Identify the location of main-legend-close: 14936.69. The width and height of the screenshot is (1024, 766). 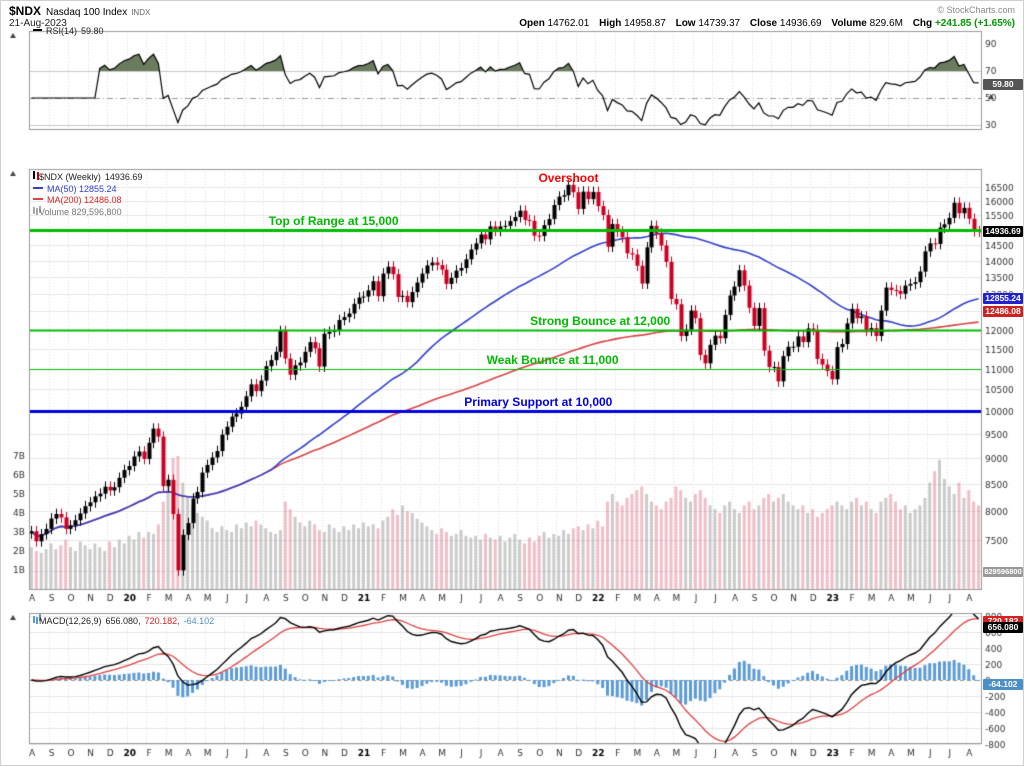
(123, 177).